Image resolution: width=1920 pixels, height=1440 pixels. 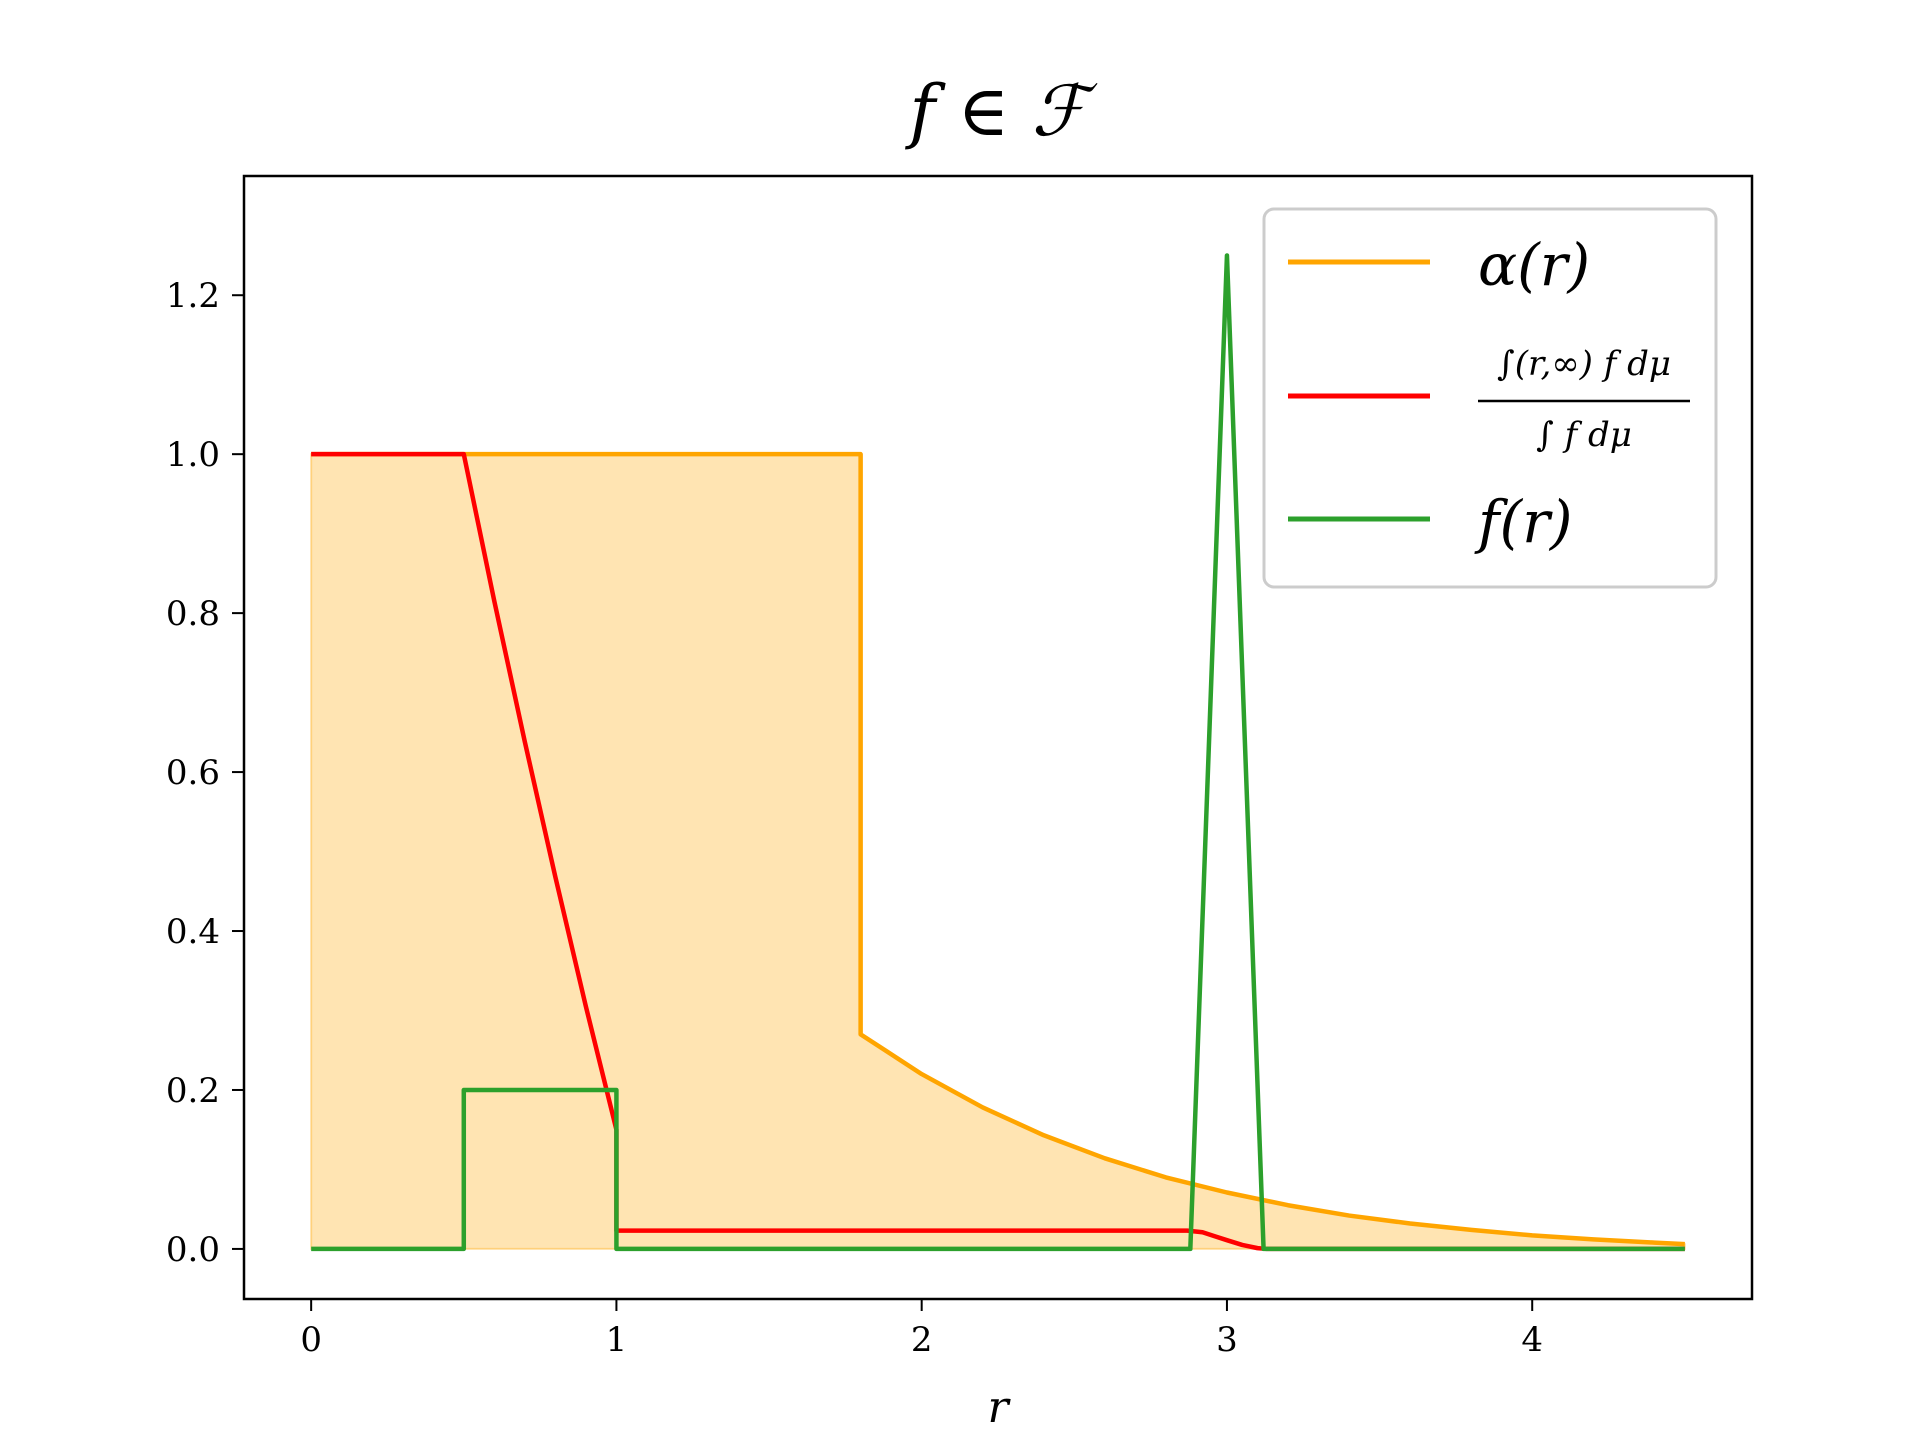 I want to click on legend-label-ratio-numerator: ∫(r,∞) f dμ, so click(x=1584, y=364).